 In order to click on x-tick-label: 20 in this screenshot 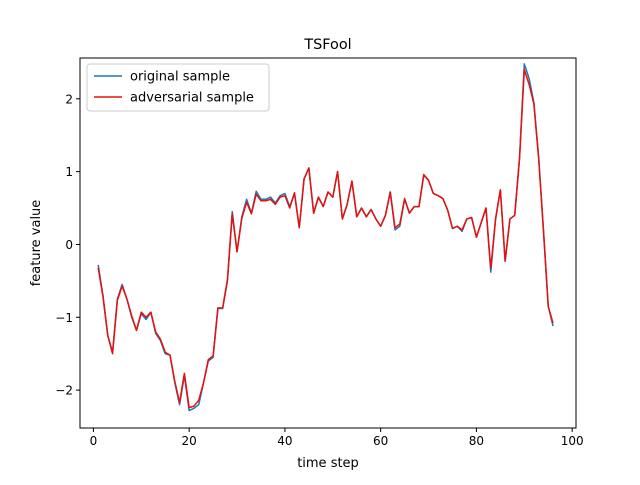, I will do `click(189, 441)`.